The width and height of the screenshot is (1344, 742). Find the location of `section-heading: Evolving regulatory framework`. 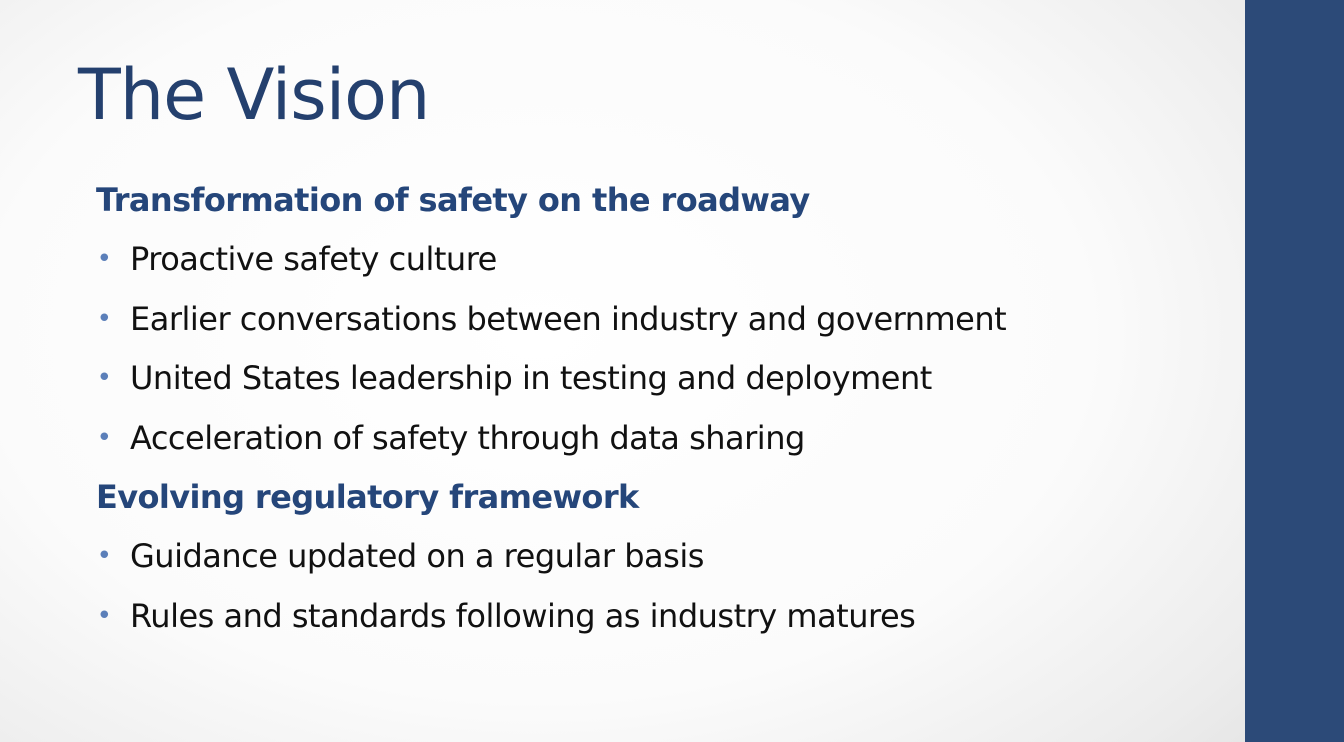

section-heading: Evolving regulatory framework is located at coordinates (367, 497).